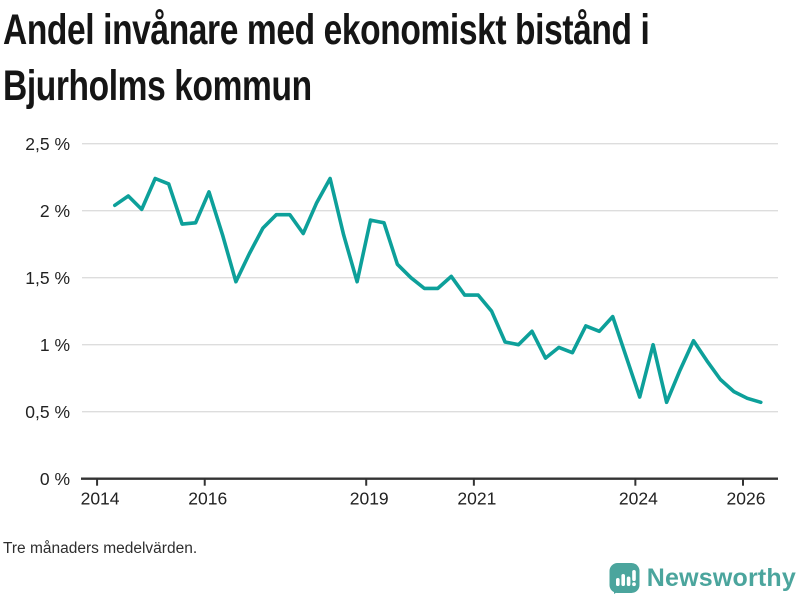  Describe the element at coordinates (476, 499) in the screenshot. I see `x-tick-label: 2021` at that location.